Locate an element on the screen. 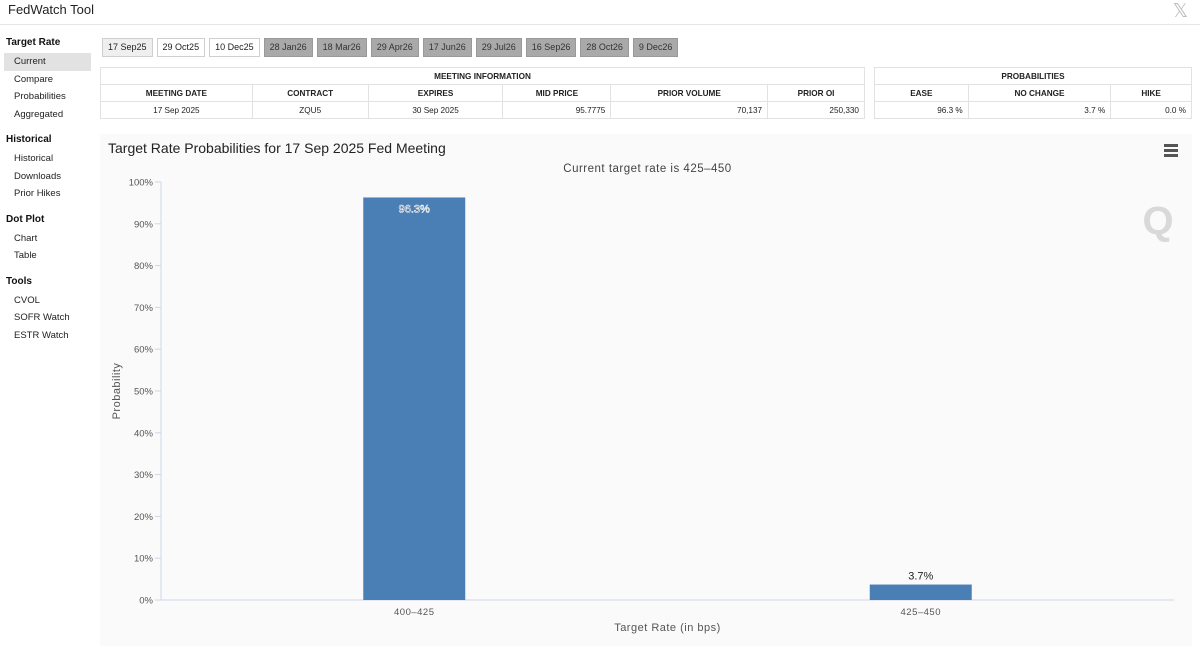  x-tick-label: 425–450 is located at coordinates (921, 612).